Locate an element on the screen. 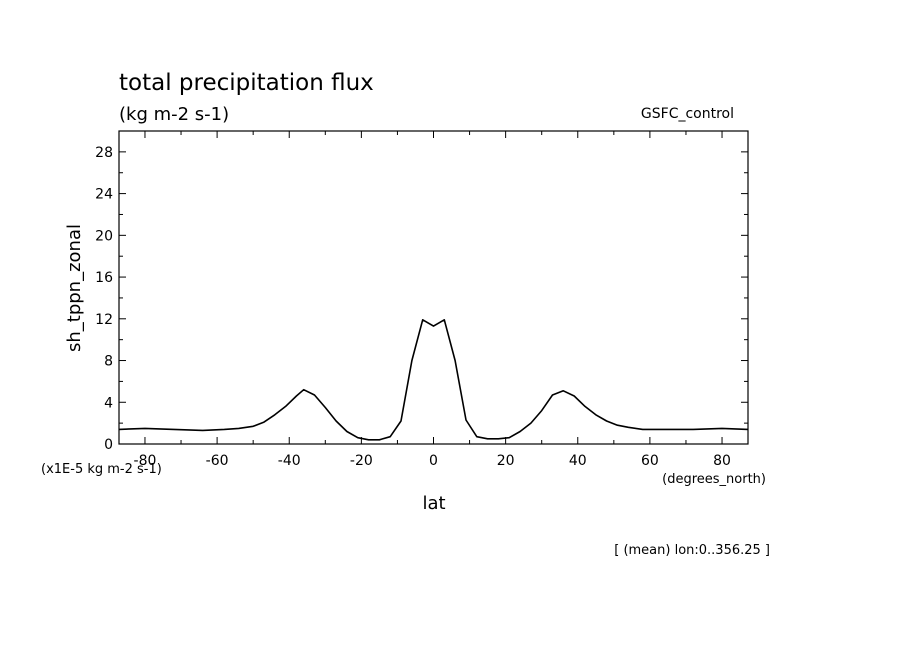  y-tick-label: 28 is located at coordinates (104, 153).